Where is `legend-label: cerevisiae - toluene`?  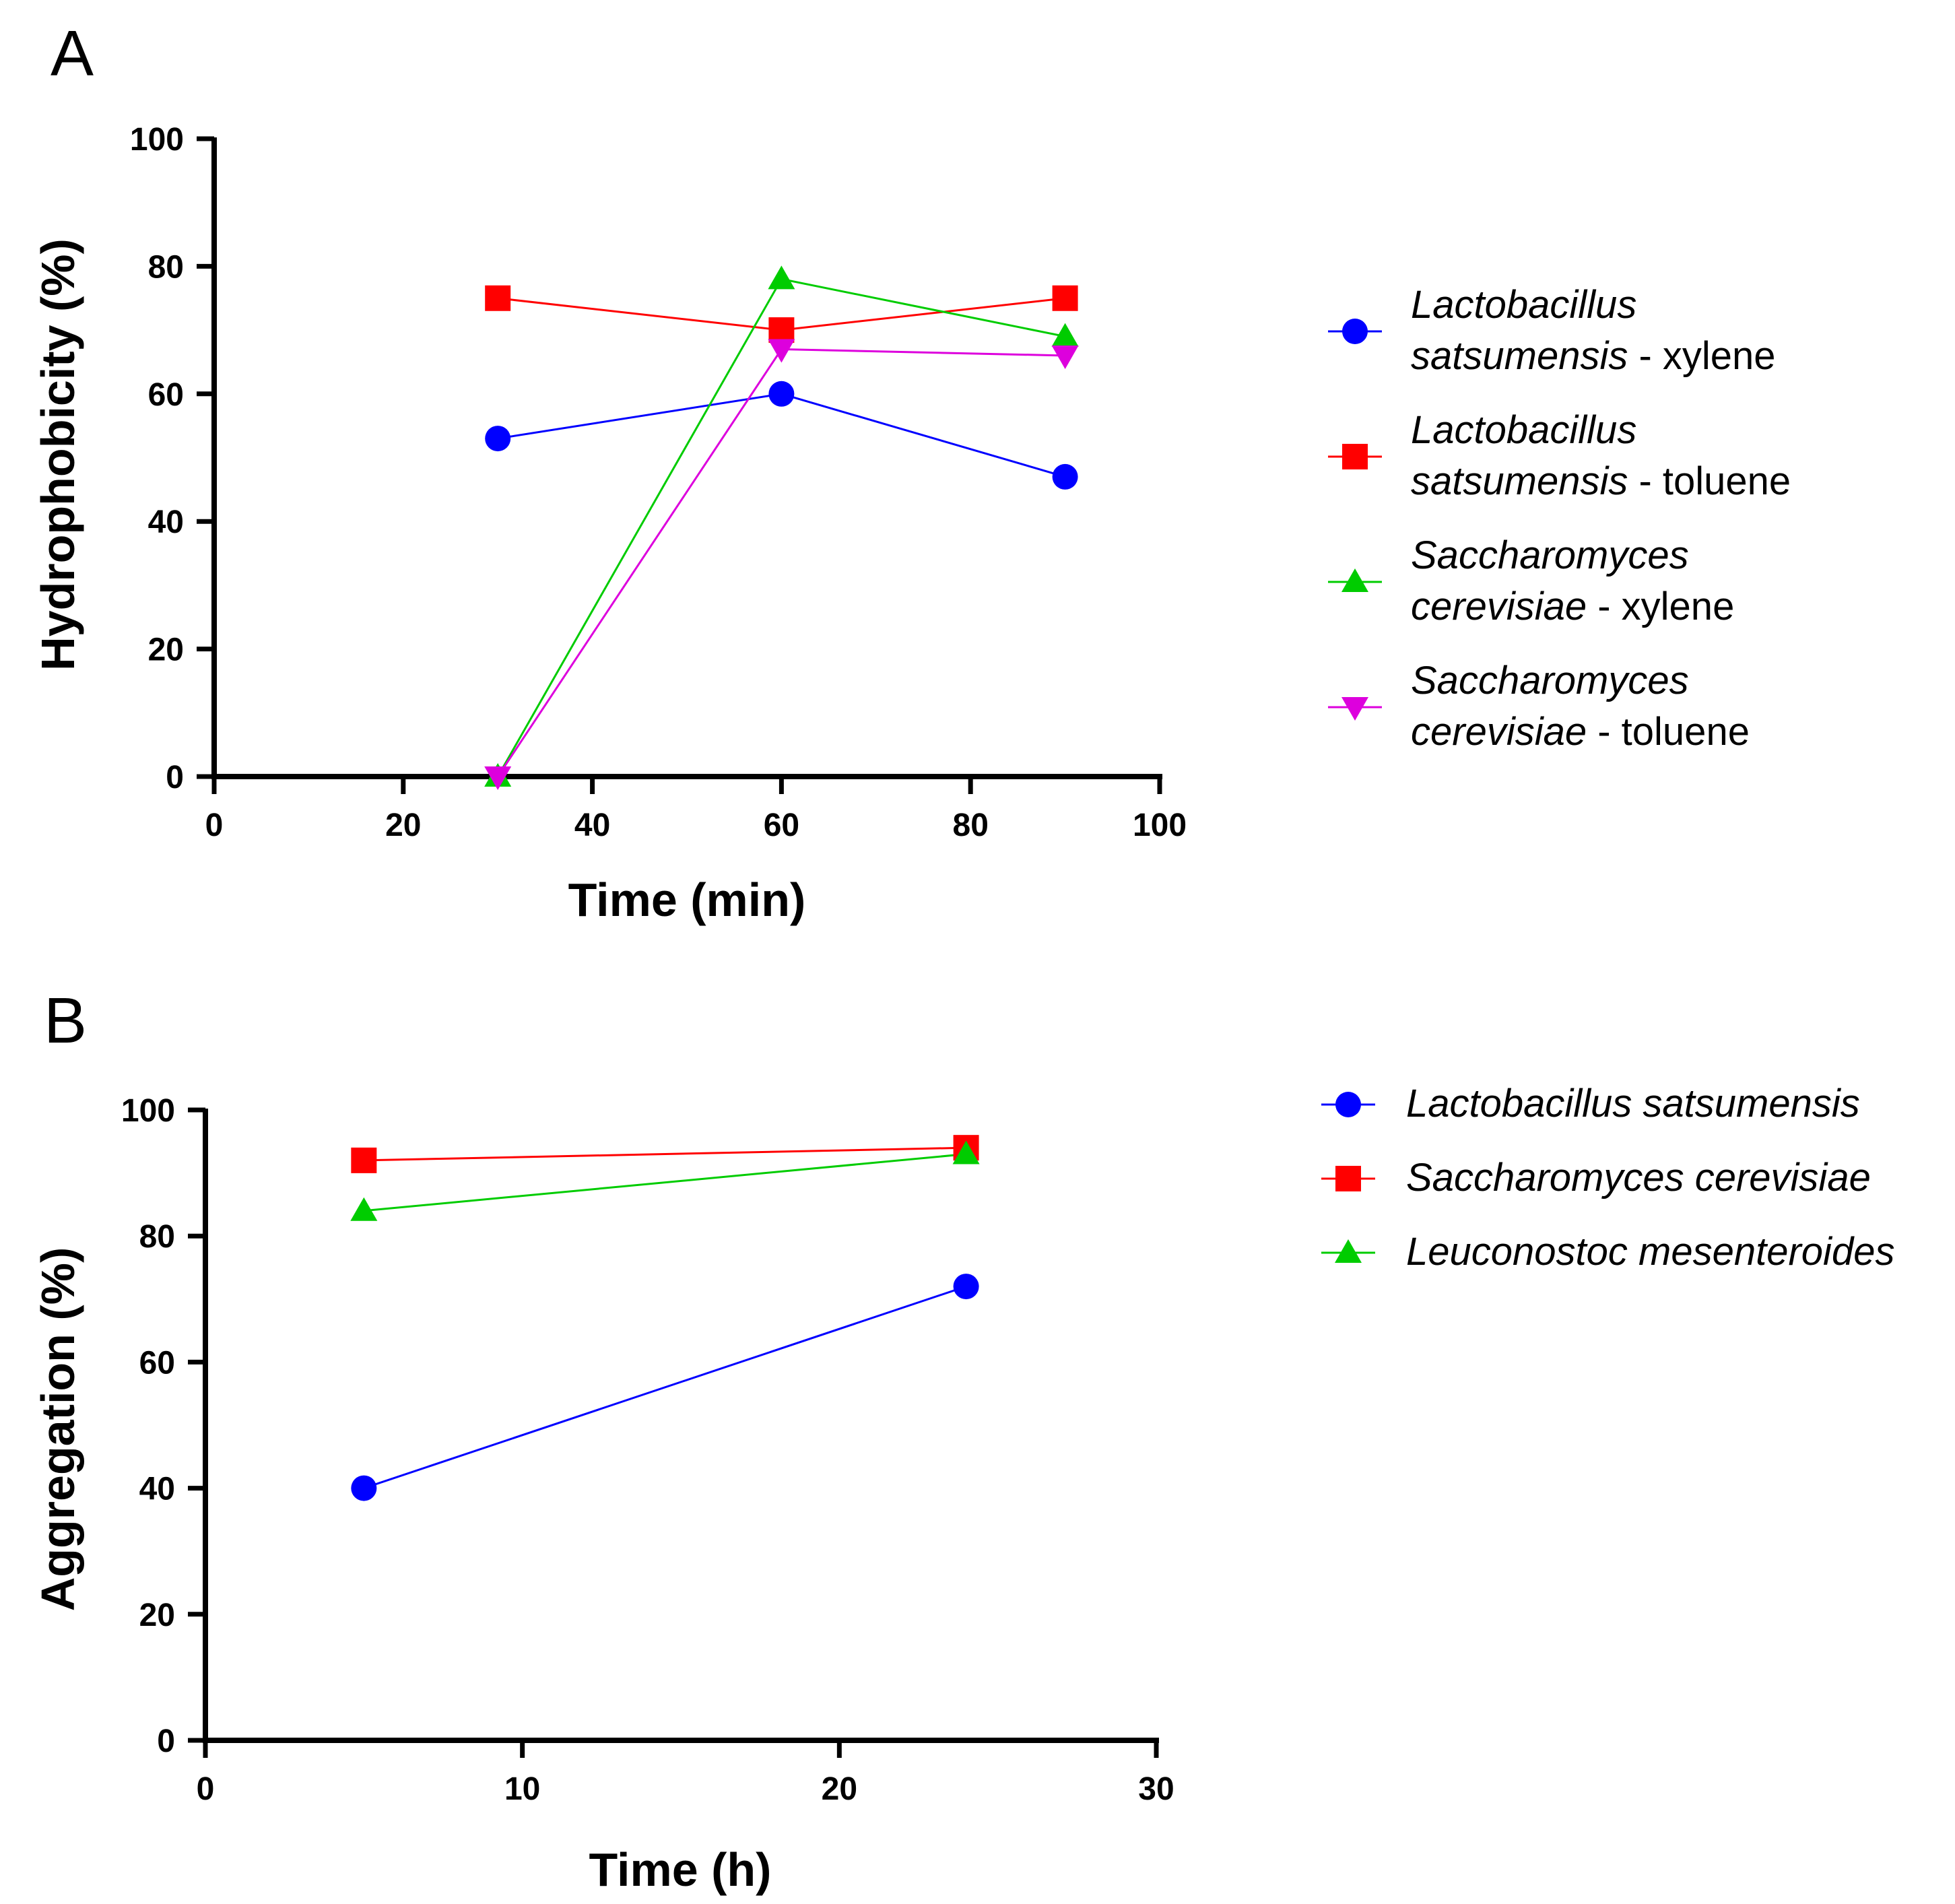 legend-label: cerevisiae - toluene is located at coordinates (1580, 732).